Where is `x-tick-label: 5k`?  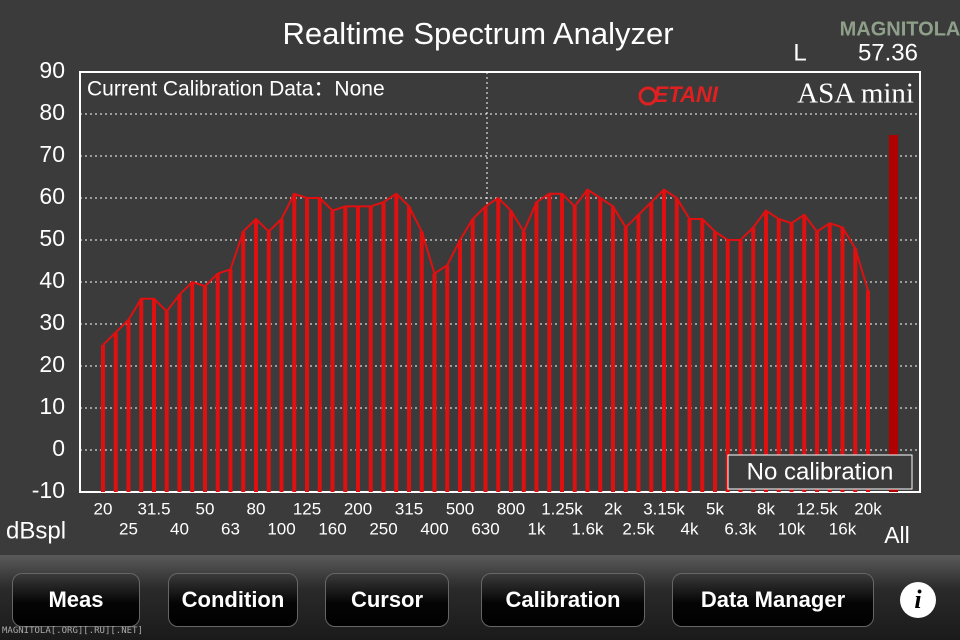 x-tick-label: 5k is located at coordinates (715, 508).